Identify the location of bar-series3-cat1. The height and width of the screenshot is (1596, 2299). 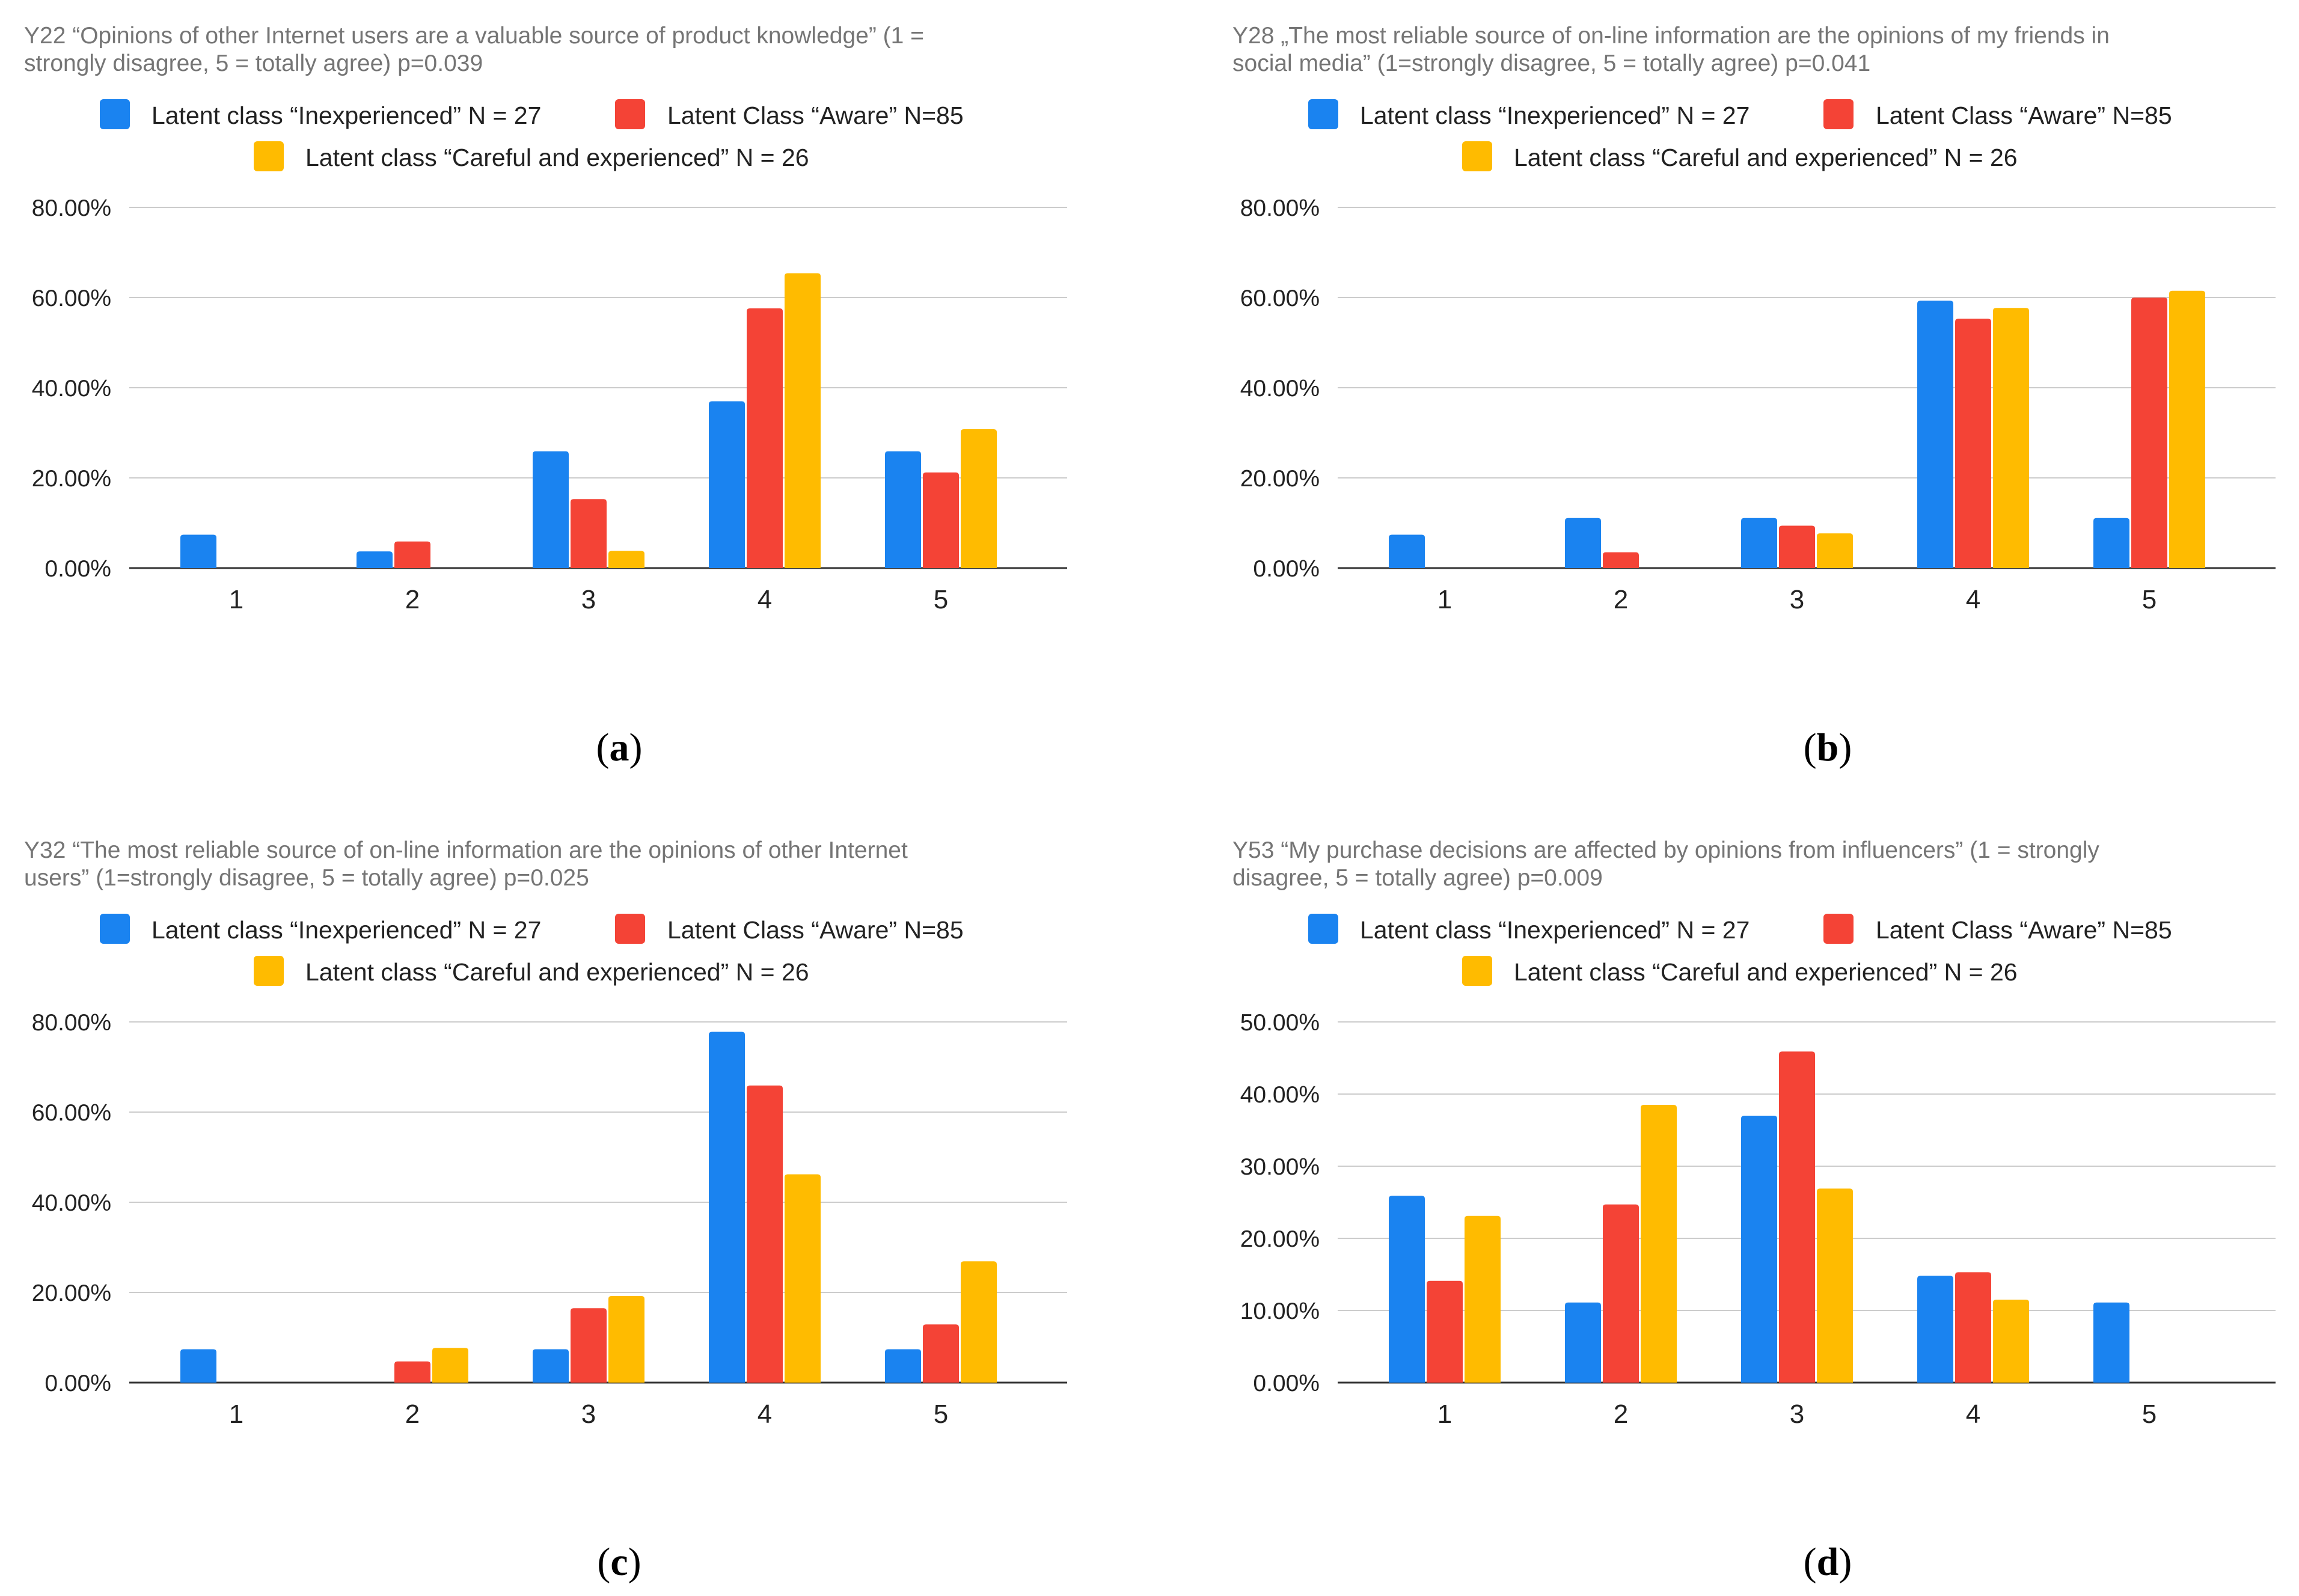
(1483, 1299).